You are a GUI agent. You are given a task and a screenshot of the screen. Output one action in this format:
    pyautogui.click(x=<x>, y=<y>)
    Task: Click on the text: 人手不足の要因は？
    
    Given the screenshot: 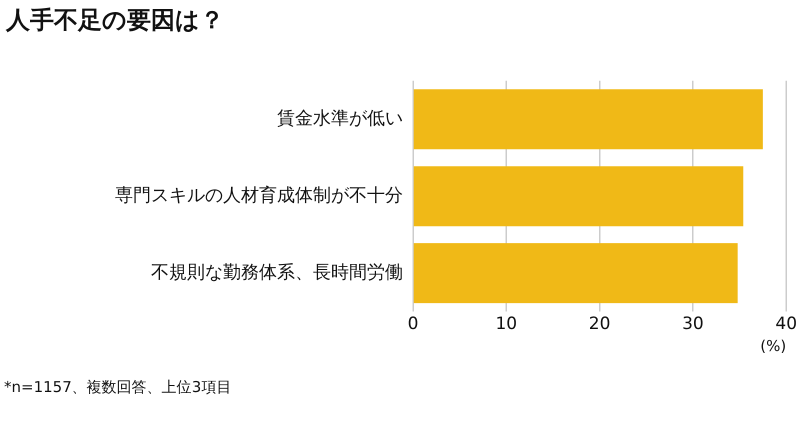 What is the action you would take?
    pyautogui.click(x=115, y=20)
    